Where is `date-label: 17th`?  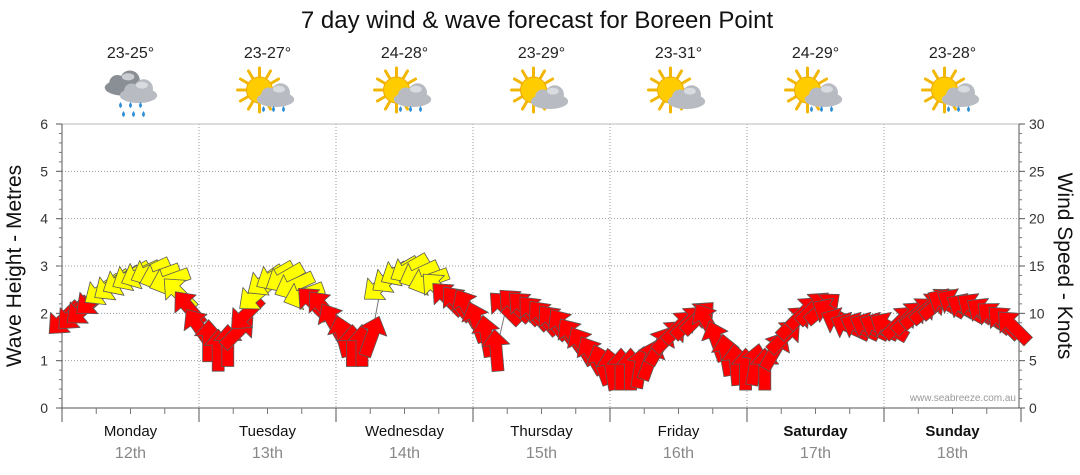
date-label: 17th is located at coordinates (815, 453).